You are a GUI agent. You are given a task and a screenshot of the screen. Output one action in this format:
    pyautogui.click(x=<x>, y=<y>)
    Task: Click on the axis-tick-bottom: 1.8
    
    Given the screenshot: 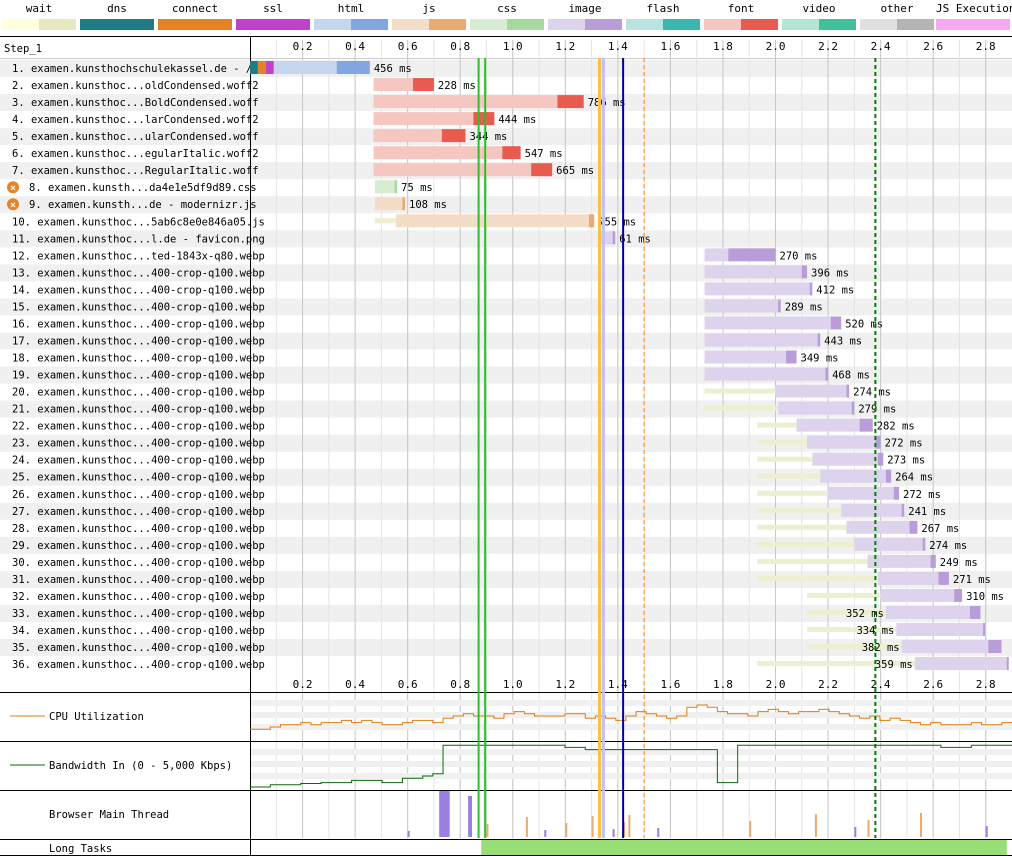 What is the action you would take?
    pyautogui.click(x=723, y=684)
    